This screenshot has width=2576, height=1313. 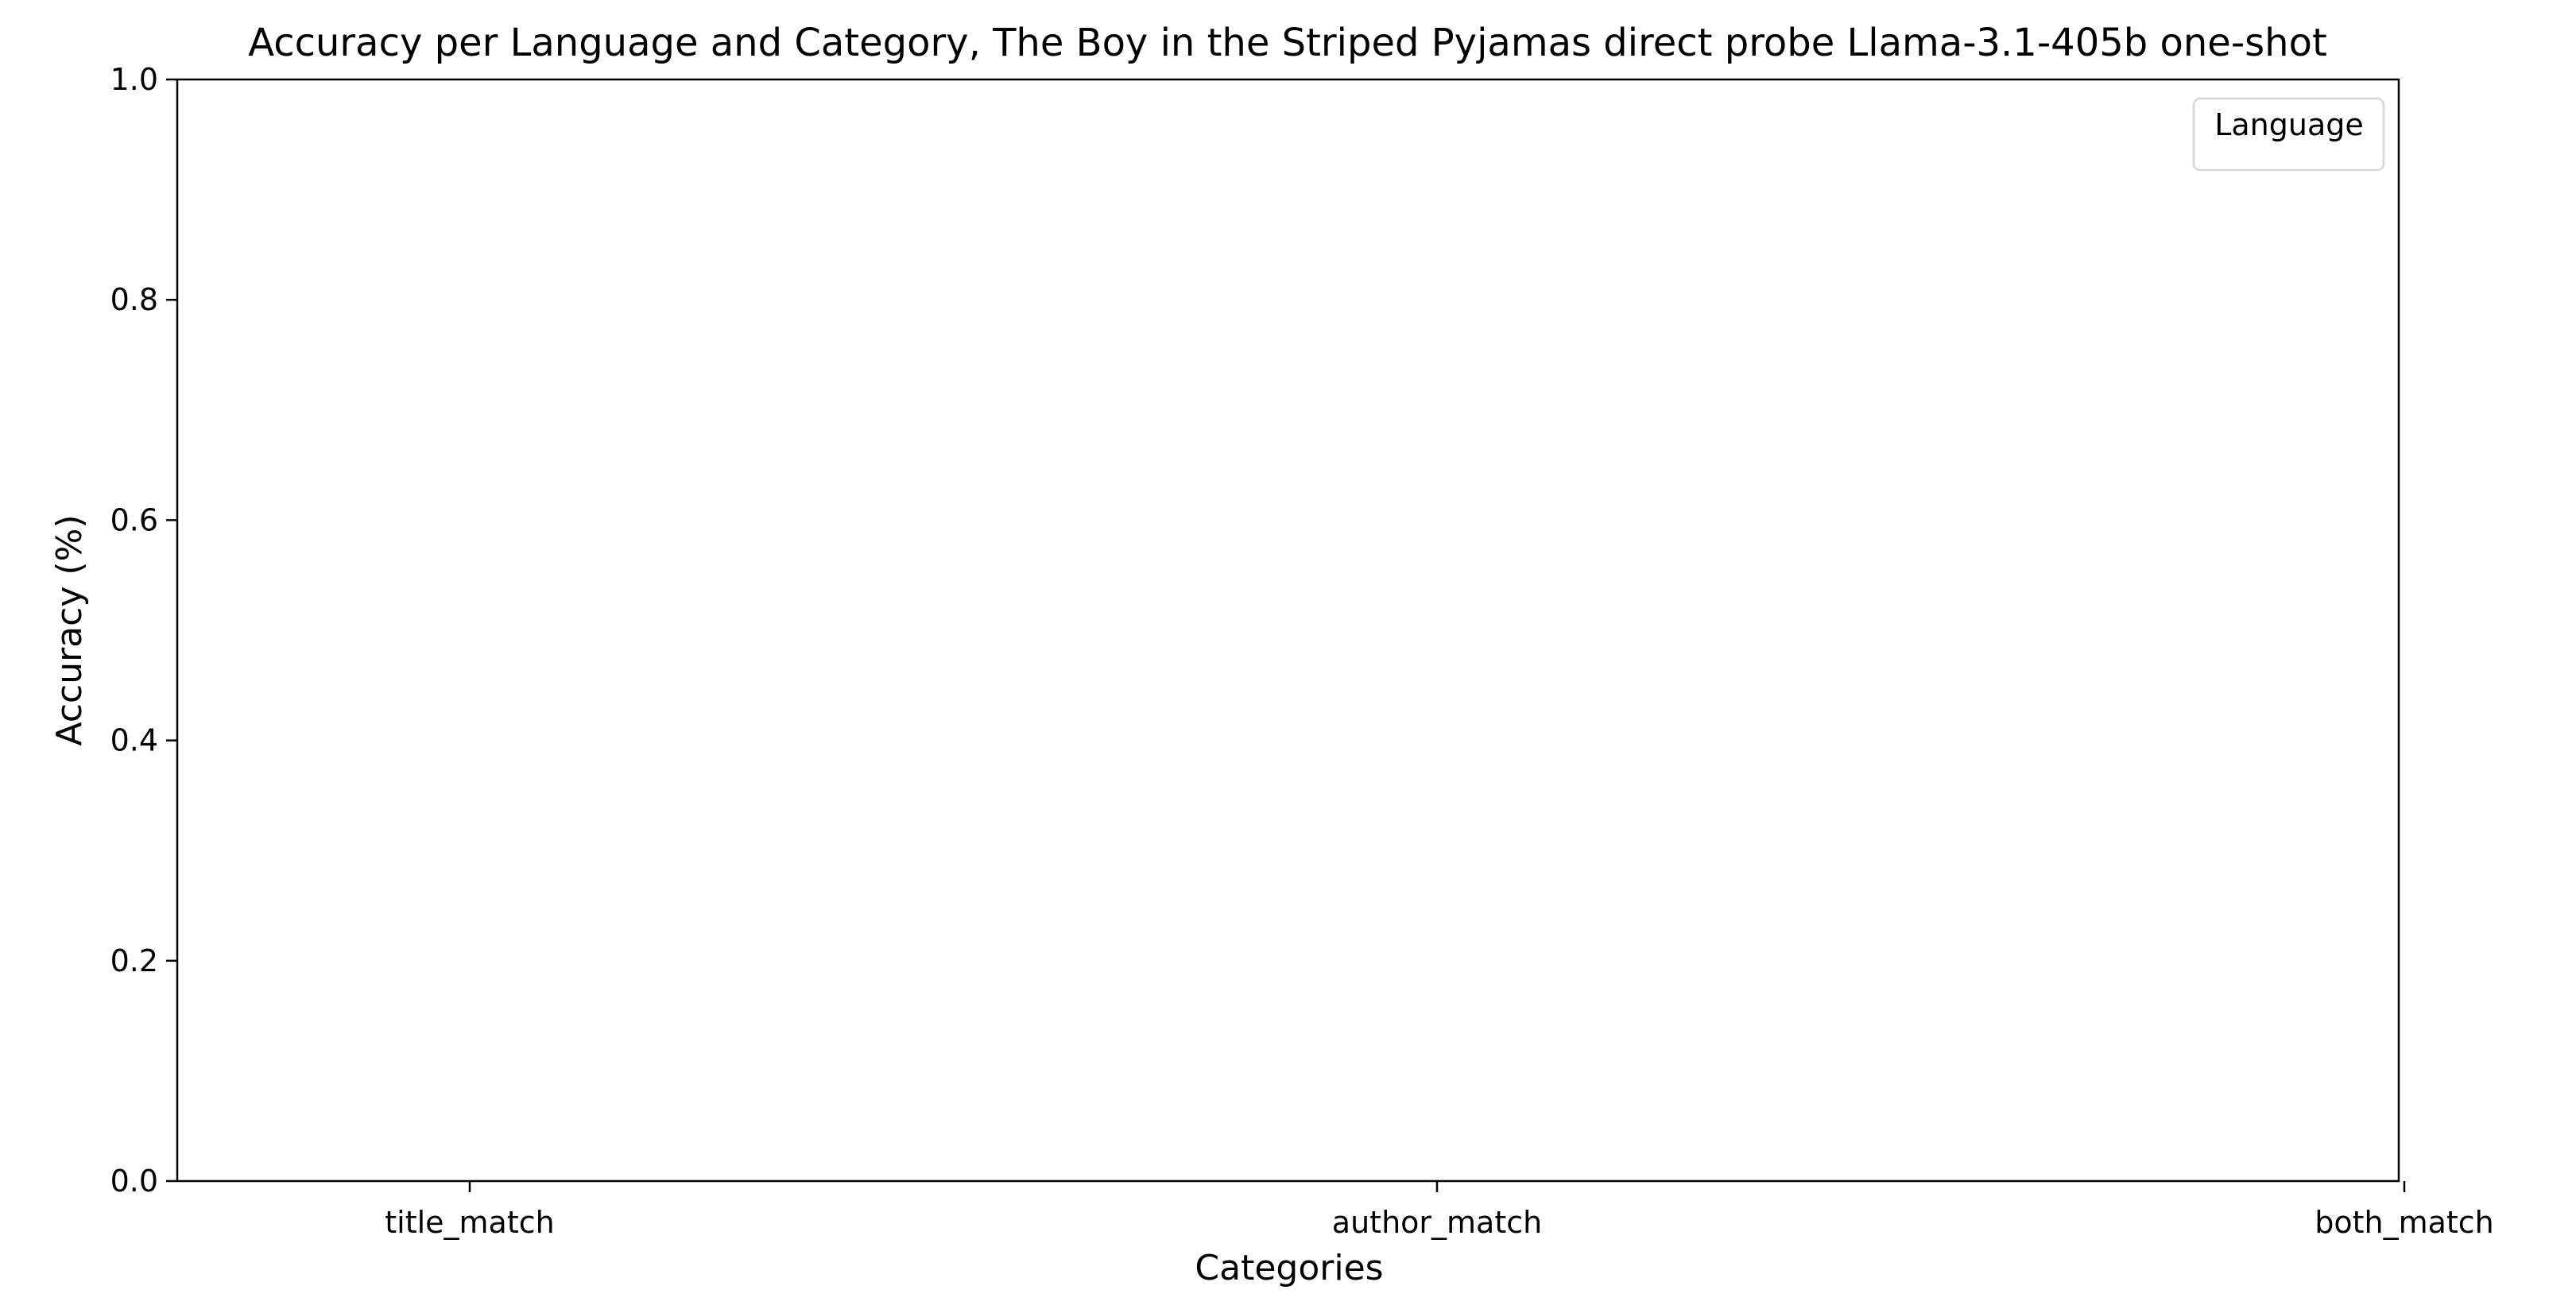 What do you see at coordinates (134, 519) in the screenshot?
I see `y-tick-label: 0.6` at bounding box center [134, 519].